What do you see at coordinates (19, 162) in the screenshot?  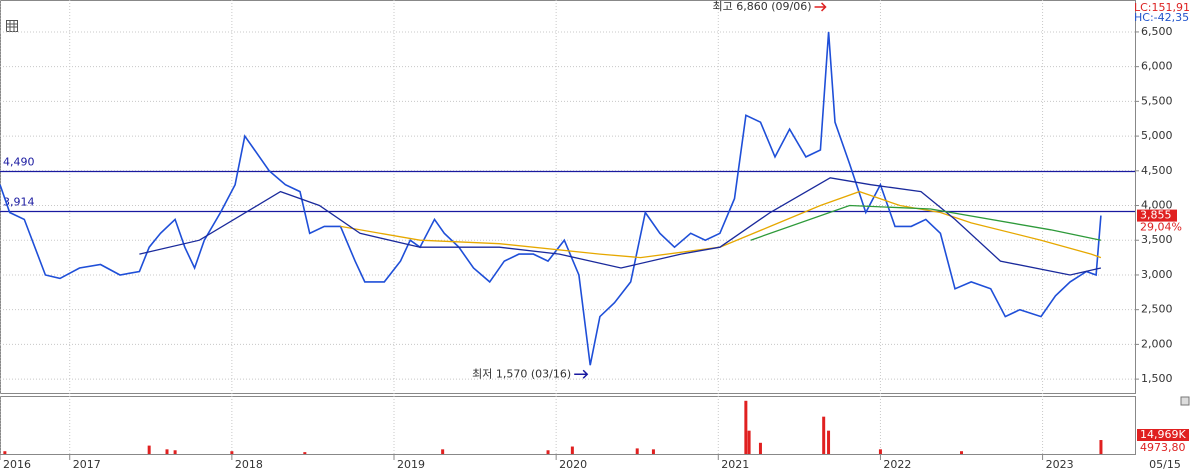 I see `level-label: 4,490` at bounding box center [19, 162].